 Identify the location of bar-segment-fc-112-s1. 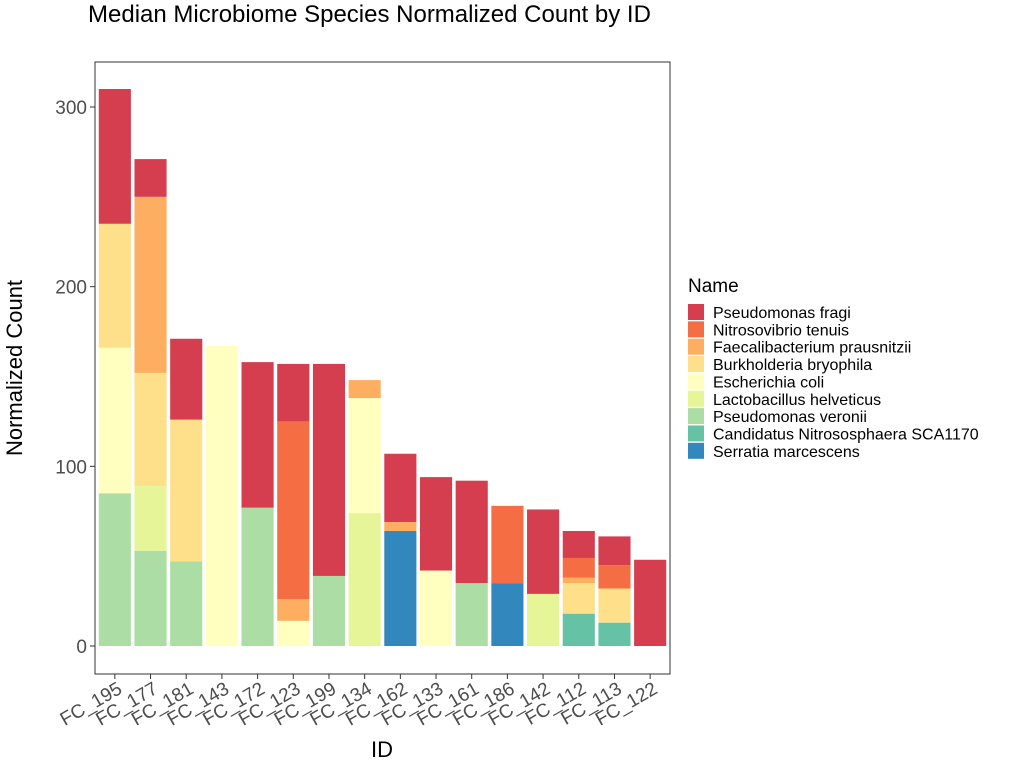
(578, 629).